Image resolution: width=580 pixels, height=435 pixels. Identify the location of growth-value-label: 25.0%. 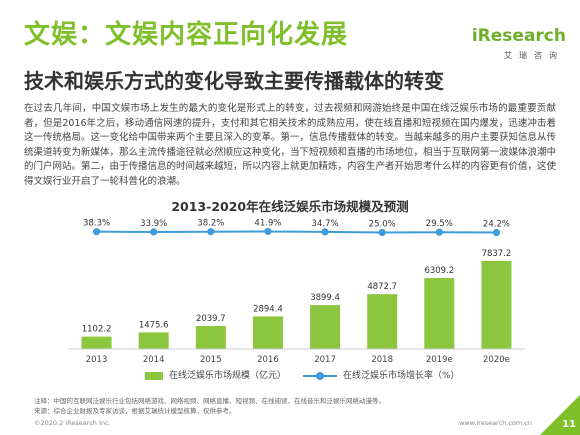
(382, 224).